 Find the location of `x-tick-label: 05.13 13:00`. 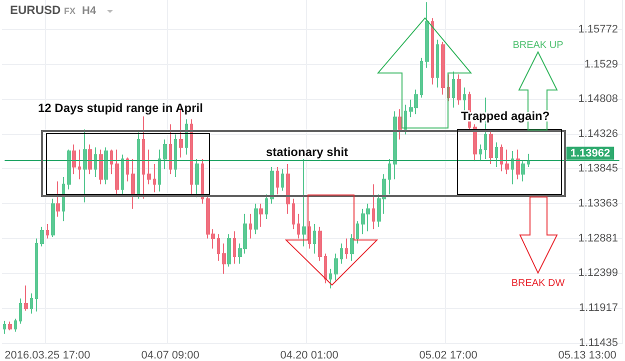

x-tick-label: 05.13 13:00 is located at coordinates (587, 355).